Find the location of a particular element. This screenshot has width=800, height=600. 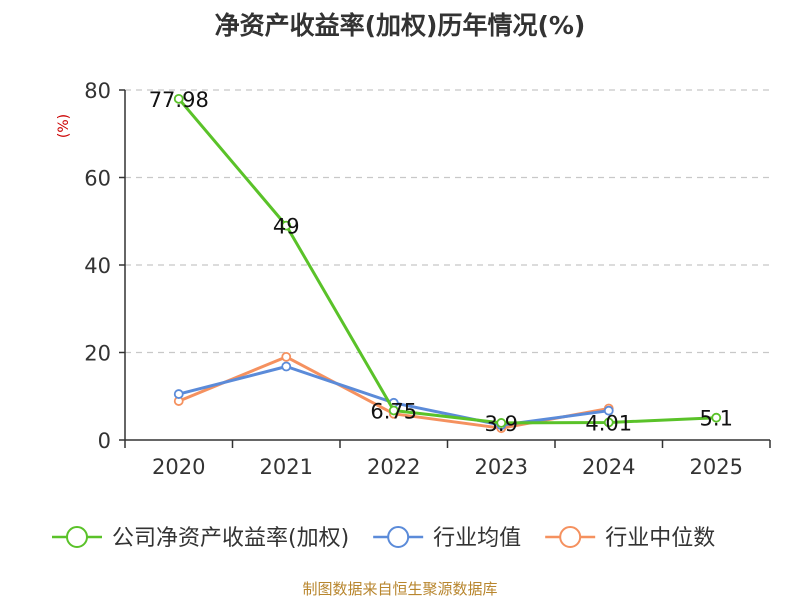

legend-item-0: 公司净资产收益率(加权) is located at coordinates (200, 538).